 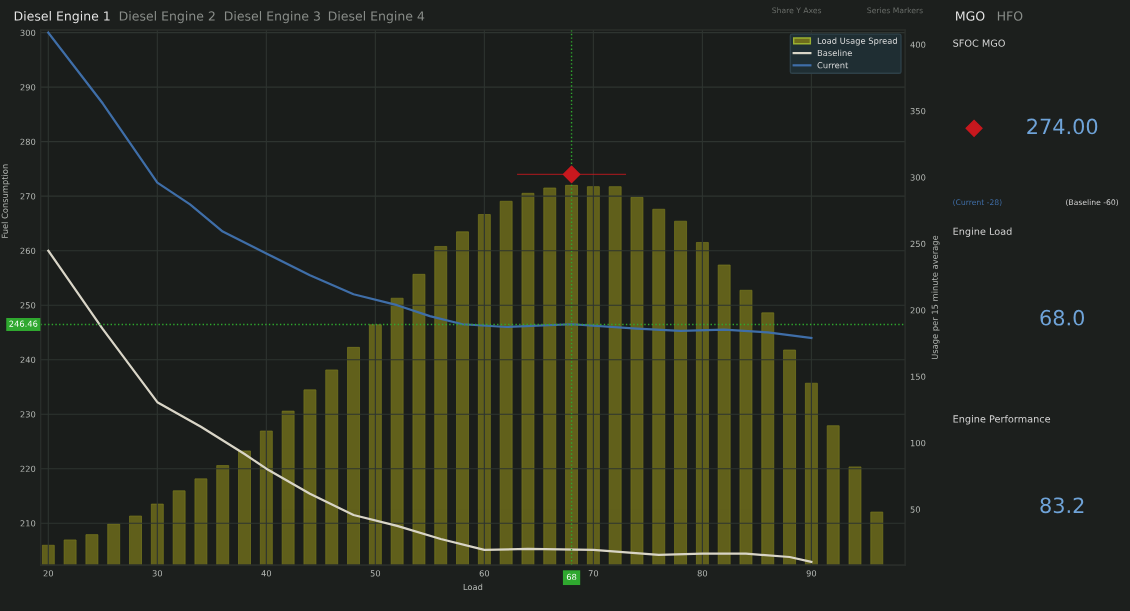 What do you see at coordinates (918, 177) in the screenshot?
I see `y2-tick-label: 300` at bounding box center [918, 177].